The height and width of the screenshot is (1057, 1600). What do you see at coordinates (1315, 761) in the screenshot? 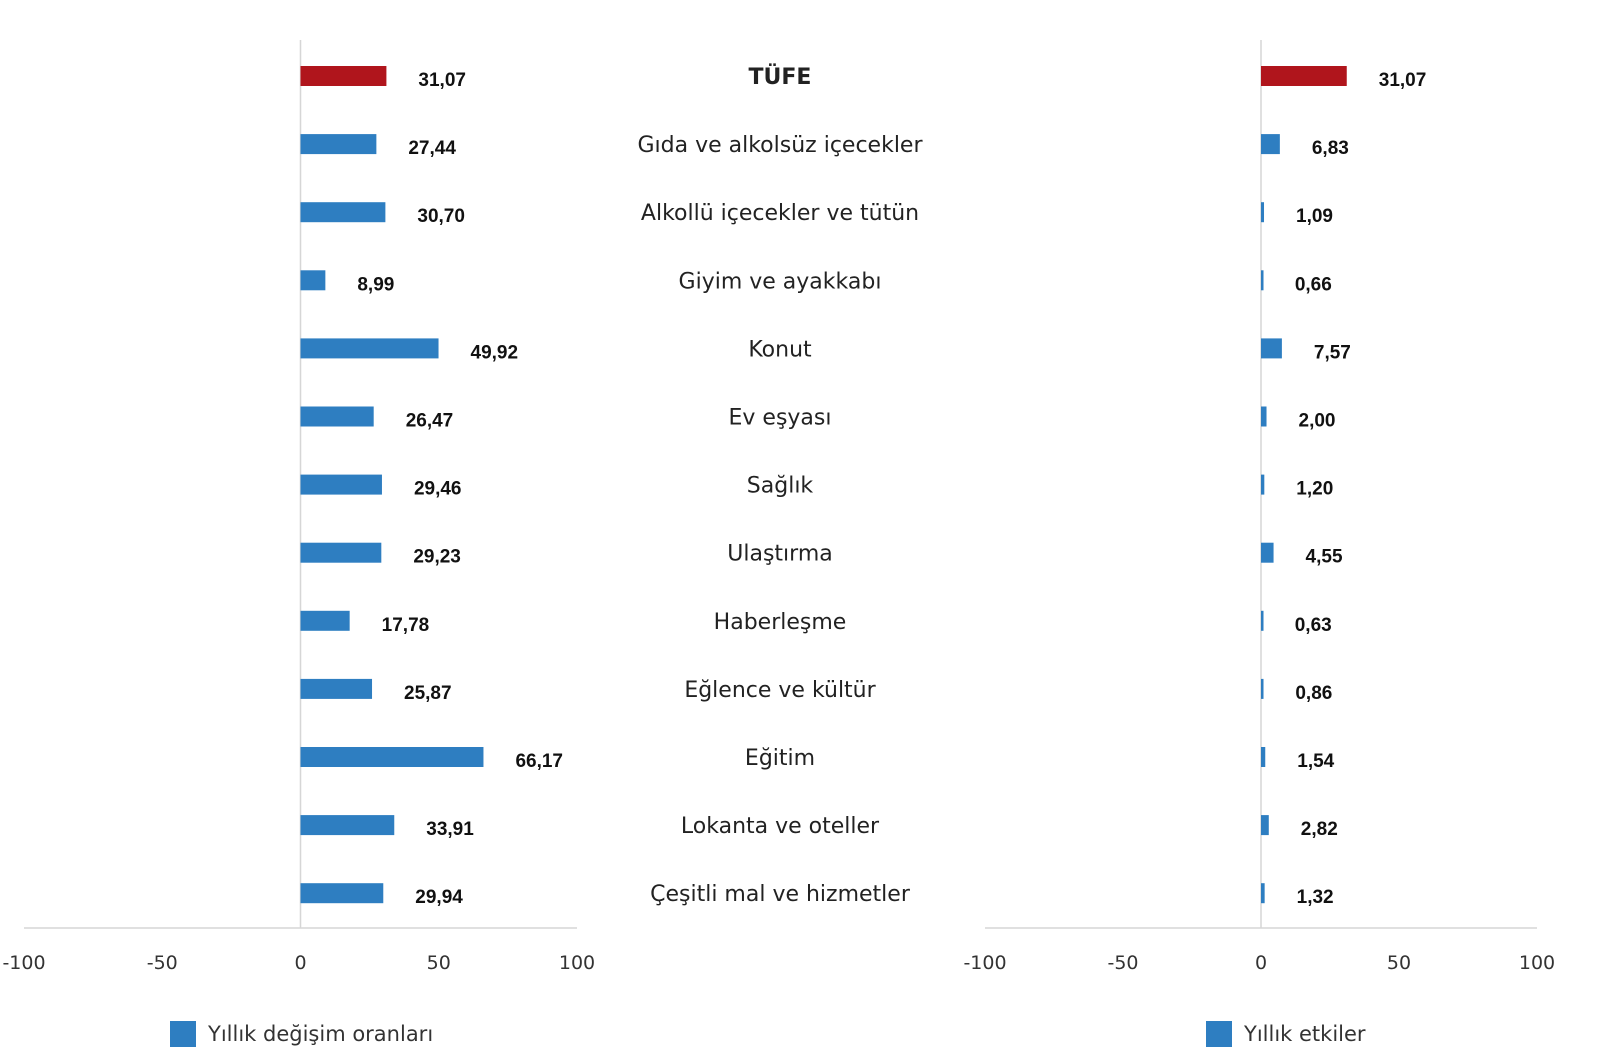
I see `value-label: 1,54` at bounding box center [1315, 761].